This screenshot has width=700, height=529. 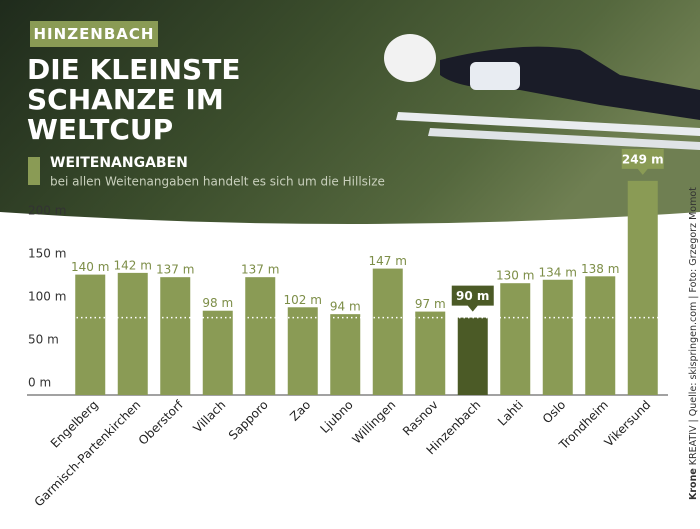 I want to click on value-label: 249 m, so click(x=643, y=159).